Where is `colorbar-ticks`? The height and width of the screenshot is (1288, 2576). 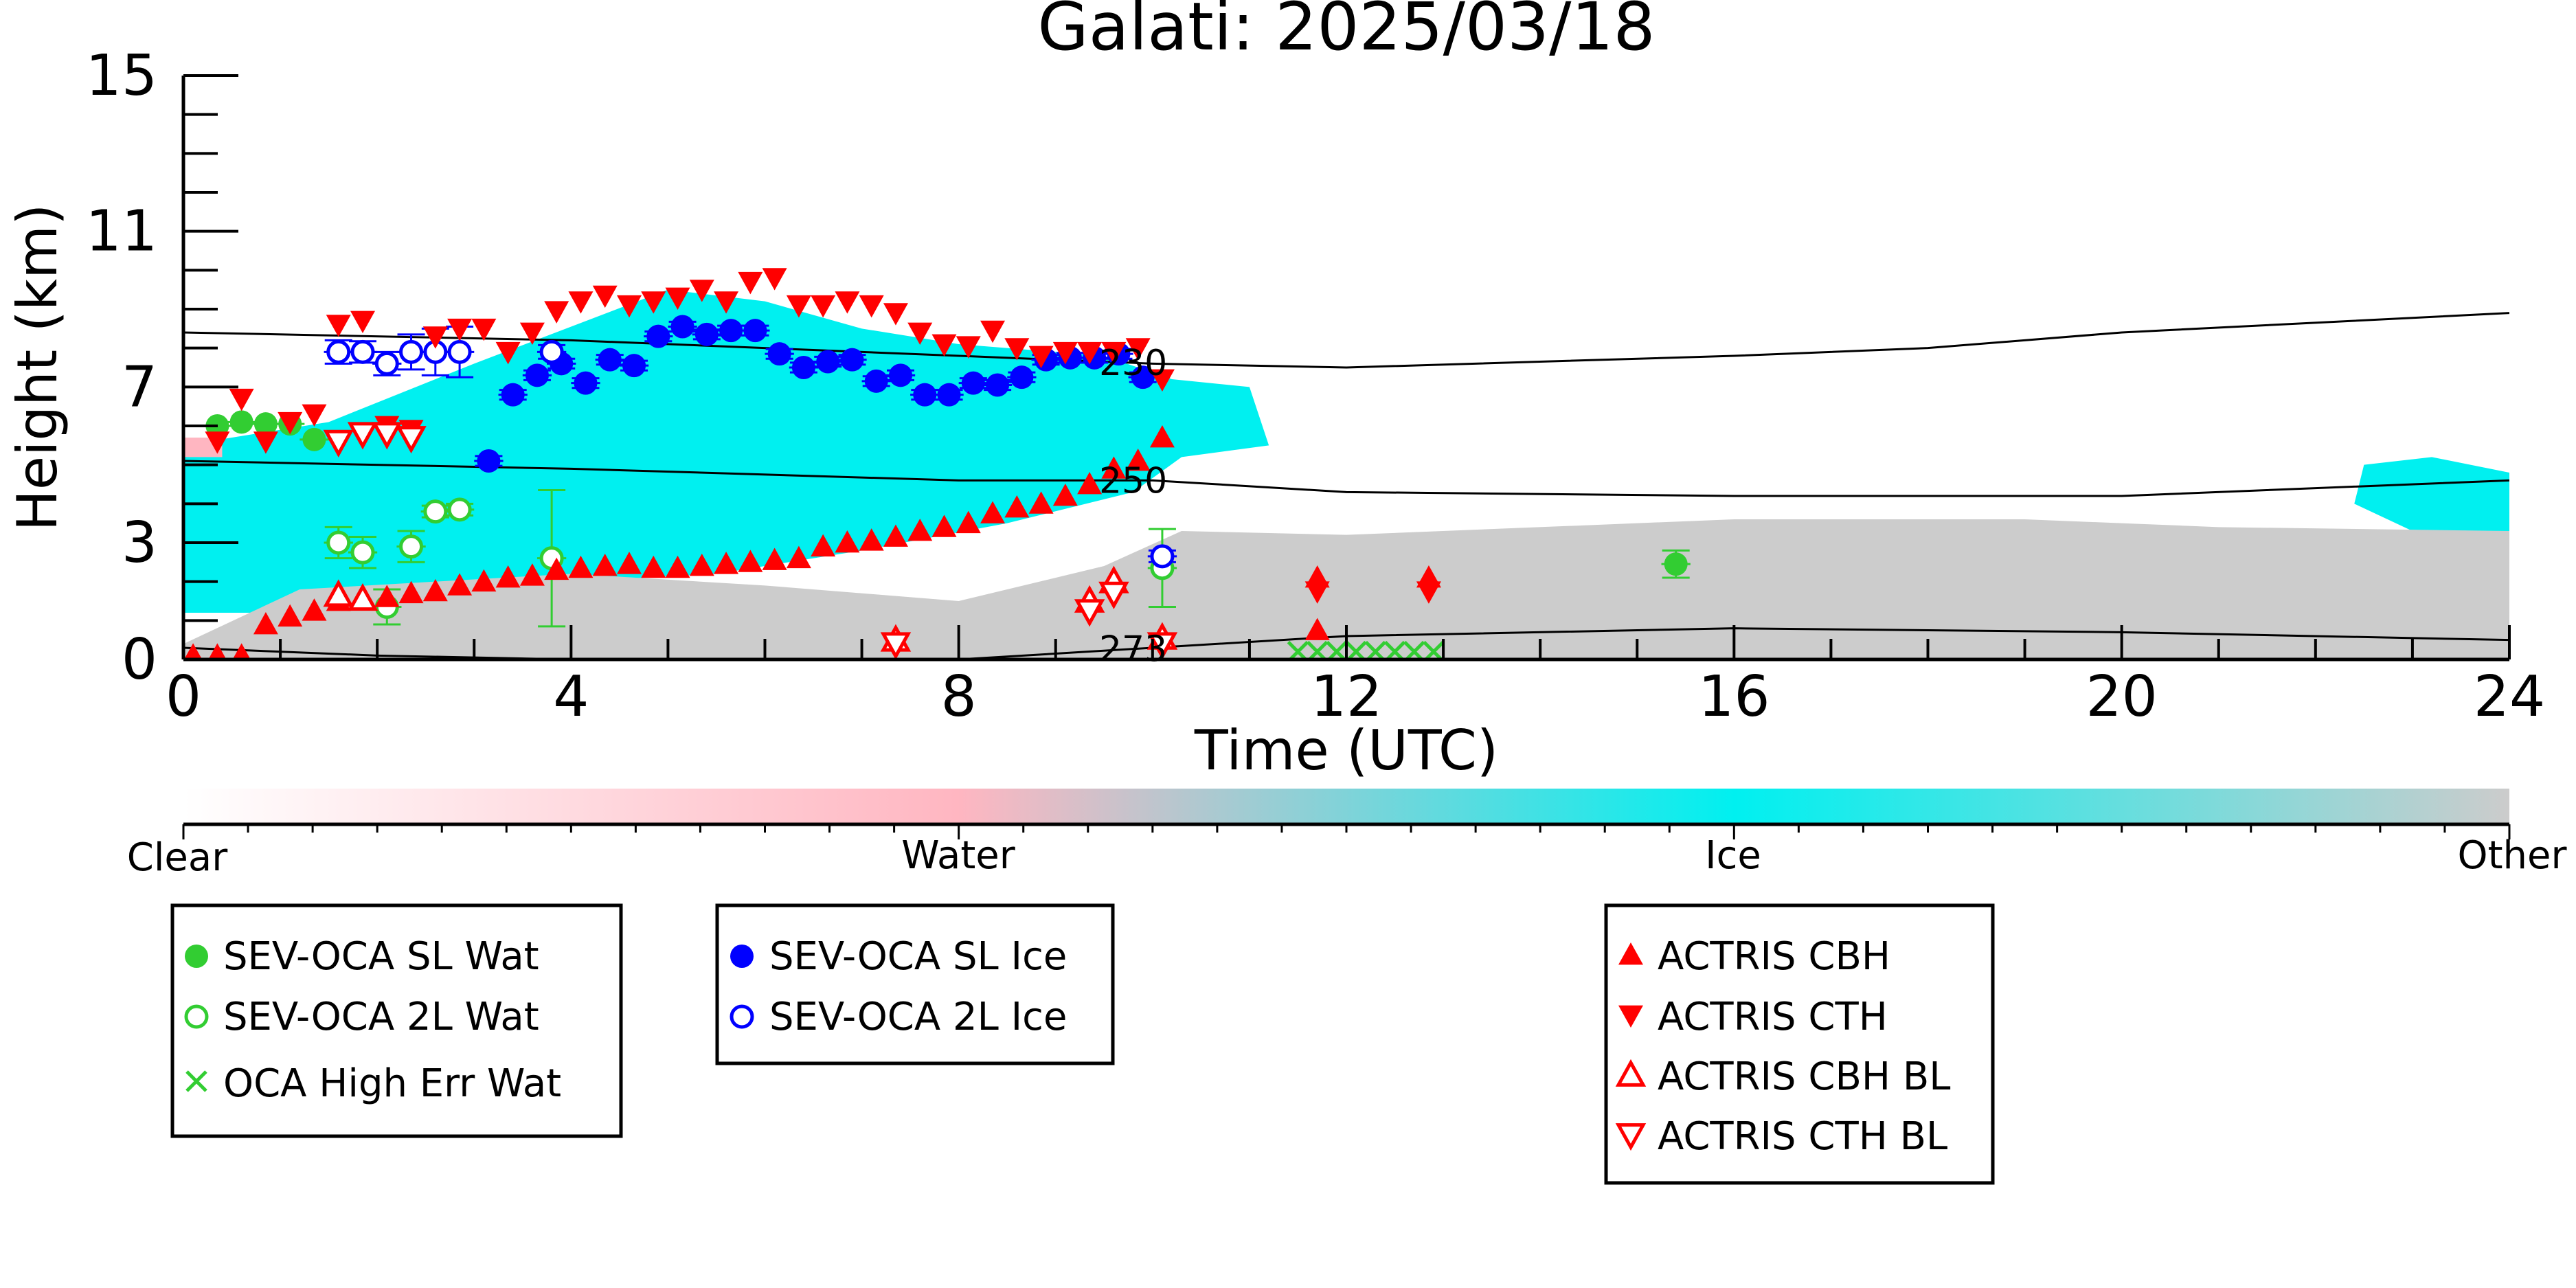
colorbar-ticks is located at coordinates (1346, 831).